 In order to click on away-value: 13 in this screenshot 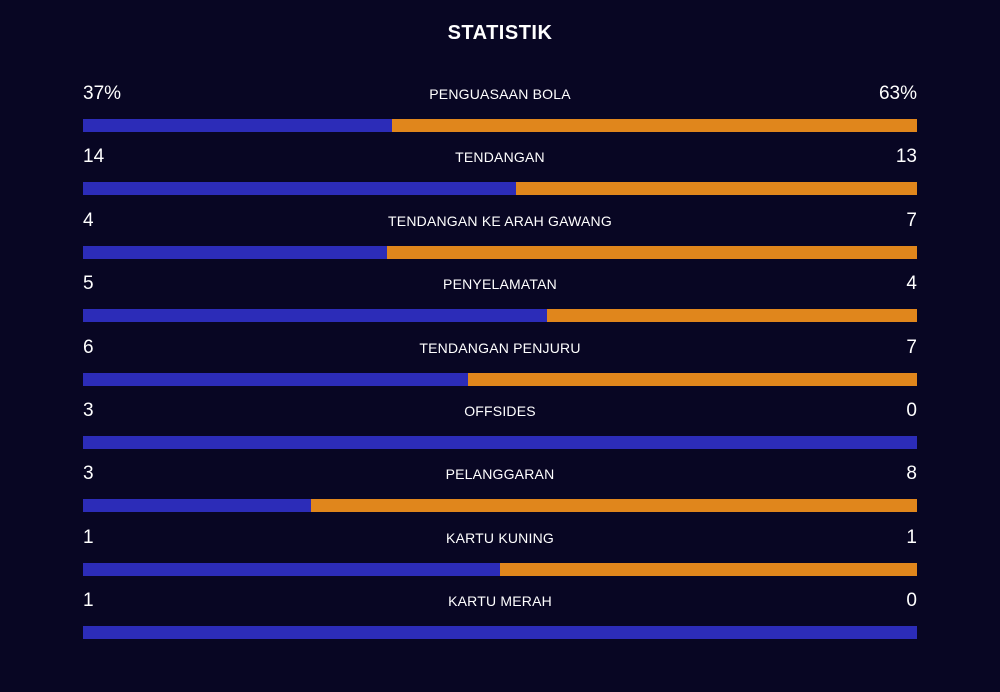, I will do `click(906, 157)`.